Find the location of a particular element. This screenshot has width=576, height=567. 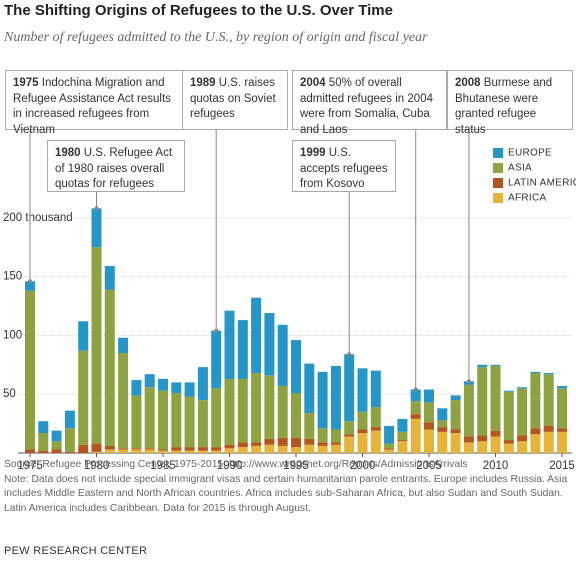

x-tick-label: 1995 is located at coordinates (296, 466).